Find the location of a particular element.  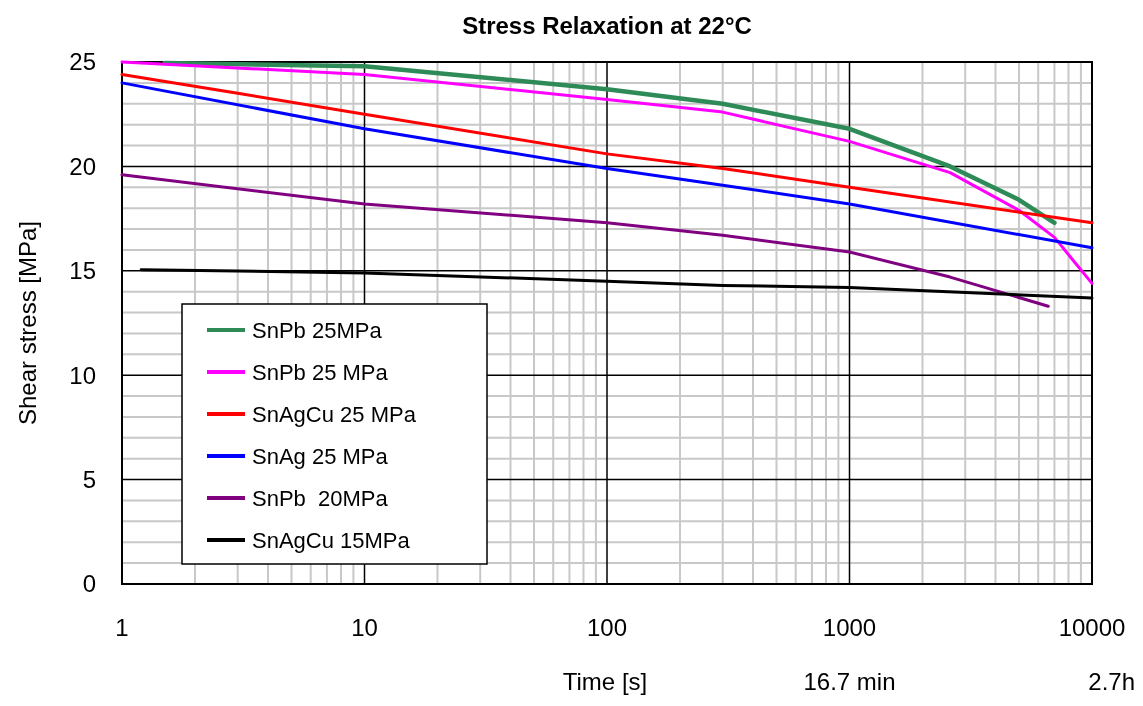

x-tick-label: 1000 is located at coordinates (849, 627).